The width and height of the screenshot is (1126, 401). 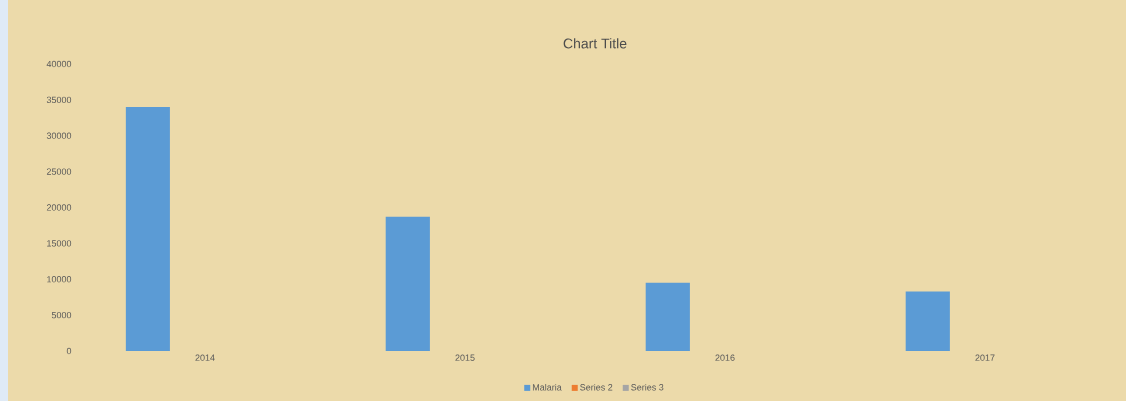 I want to click on legend-label: Series 3, so click(x=647, y=387).